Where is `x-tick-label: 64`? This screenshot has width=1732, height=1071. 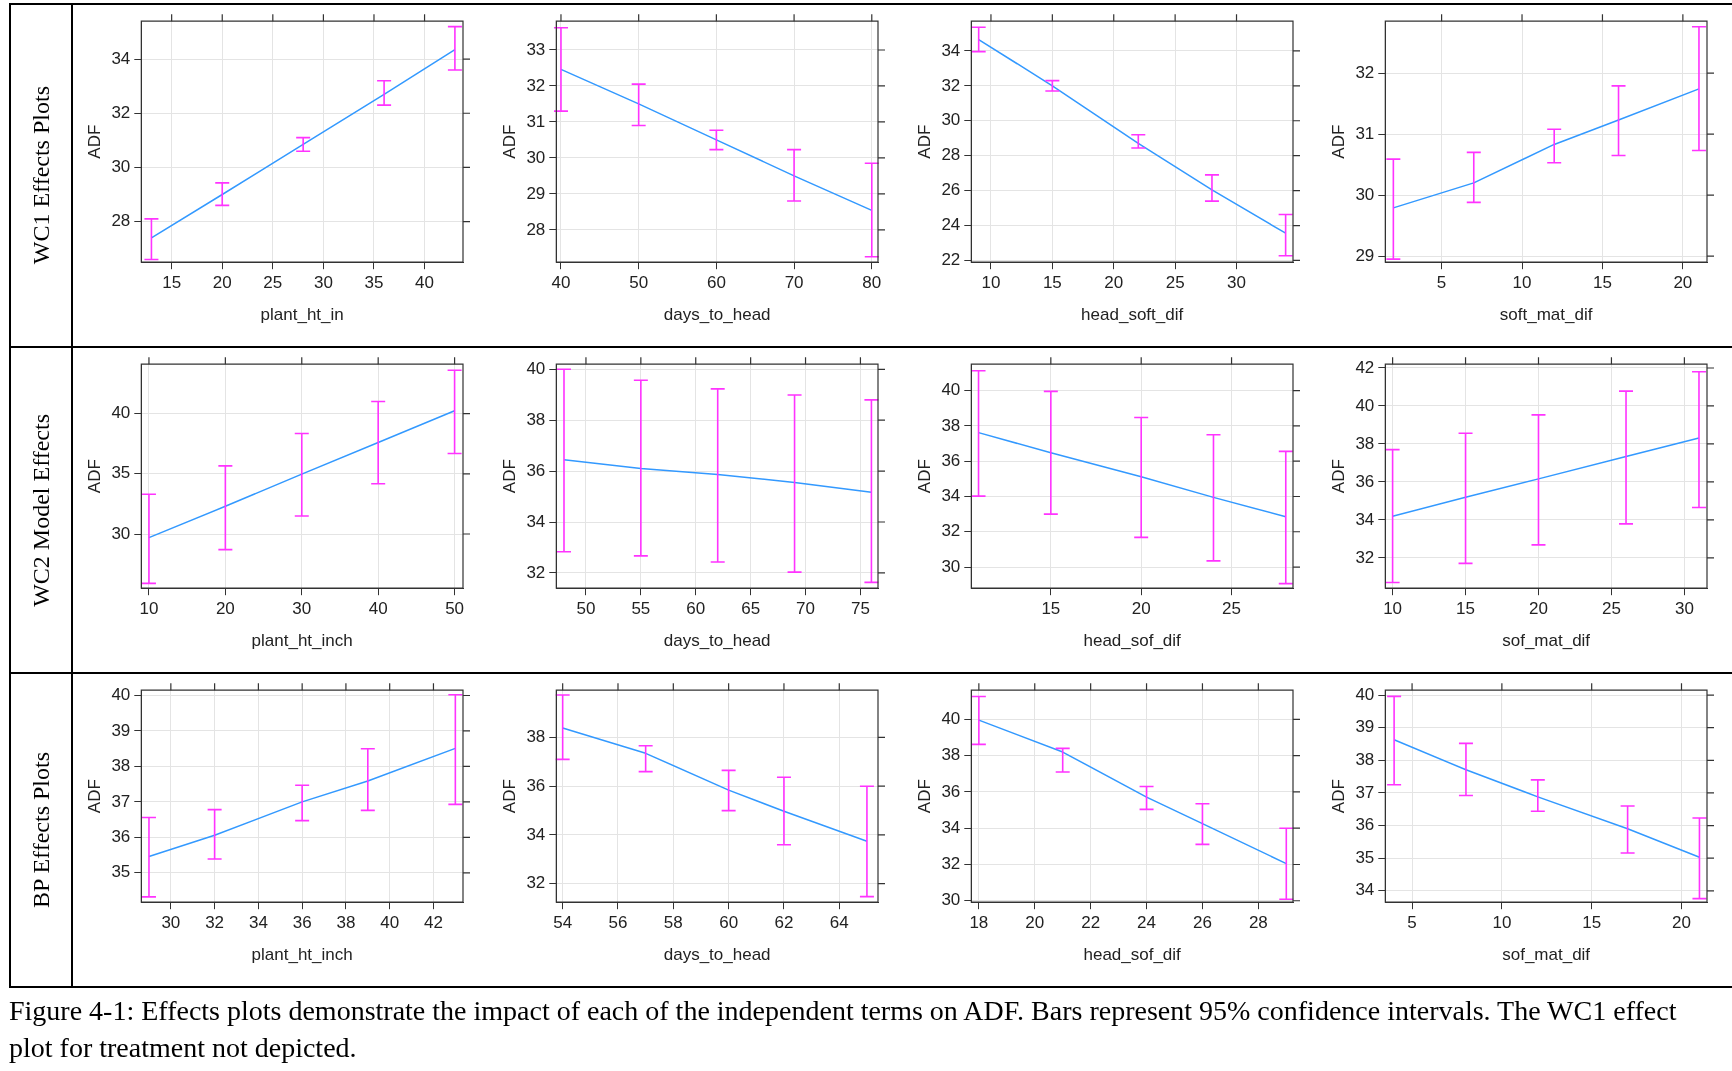 x-tick-label: 64 is located at coordinates (839, 923).